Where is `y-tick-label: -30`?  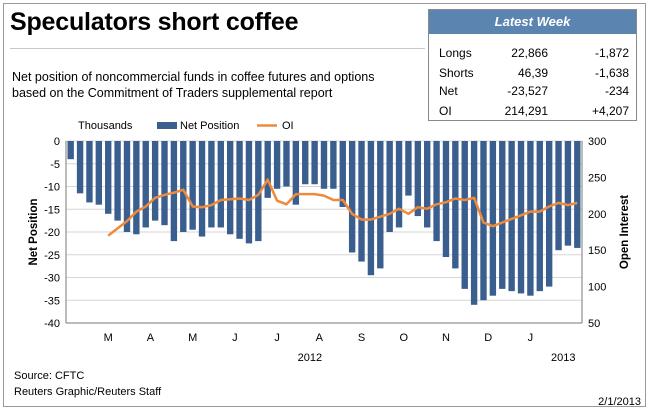
y-tick-label: -30 is located at coordinates (52, 279).